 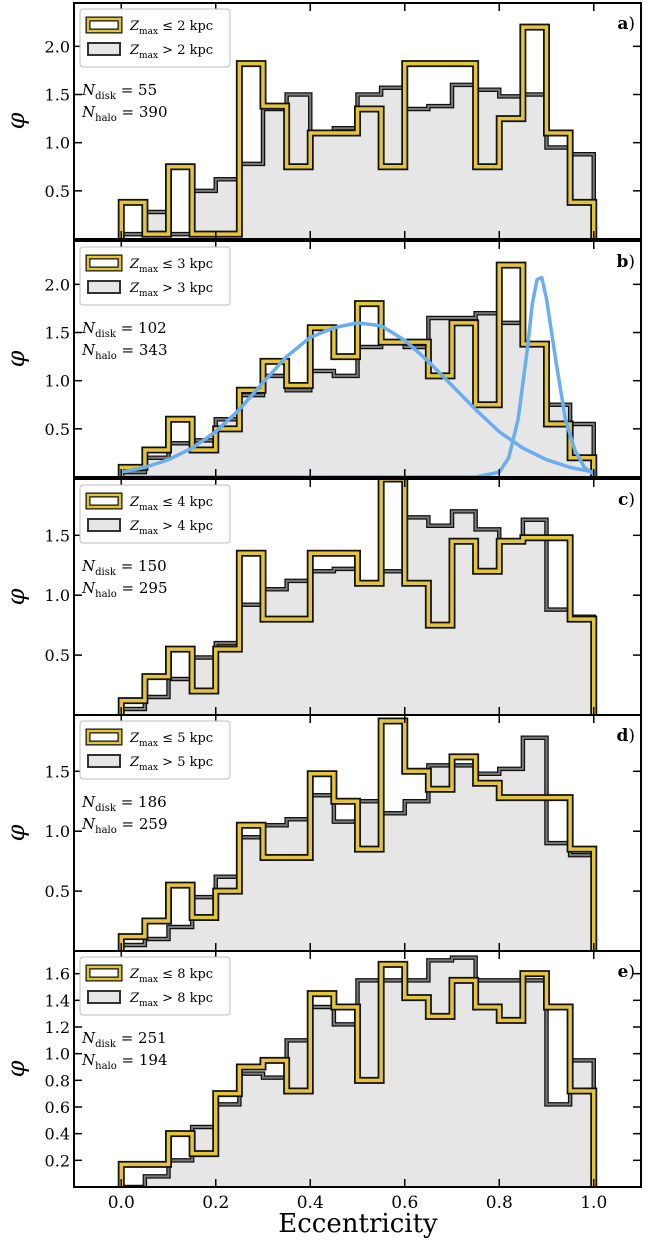 I want to click on count-label-halo: Nhalo = 259, so click(x=124, y=825).